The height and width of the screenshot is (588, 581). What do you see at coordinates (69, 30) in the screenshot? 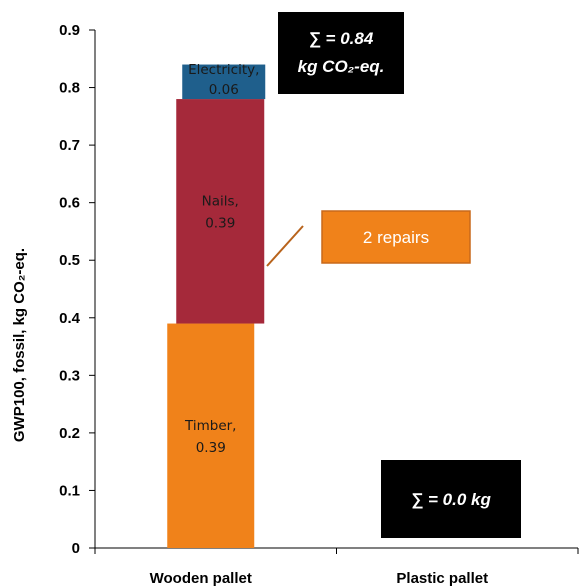
I see `y-tick-label: 0.9` at bounding box center [69, 30].